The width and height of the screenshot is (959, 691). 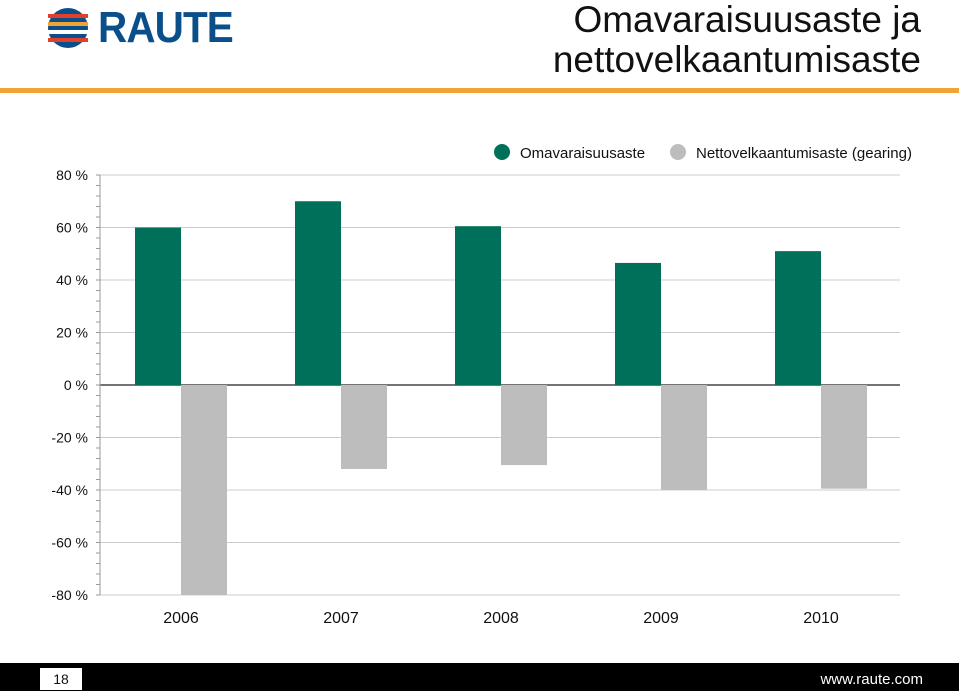 What do you see at coordinates (478, 305) in the screenshot?
I see `bar-omavaraisuusaste-2008` at bounding box center [478, 305].